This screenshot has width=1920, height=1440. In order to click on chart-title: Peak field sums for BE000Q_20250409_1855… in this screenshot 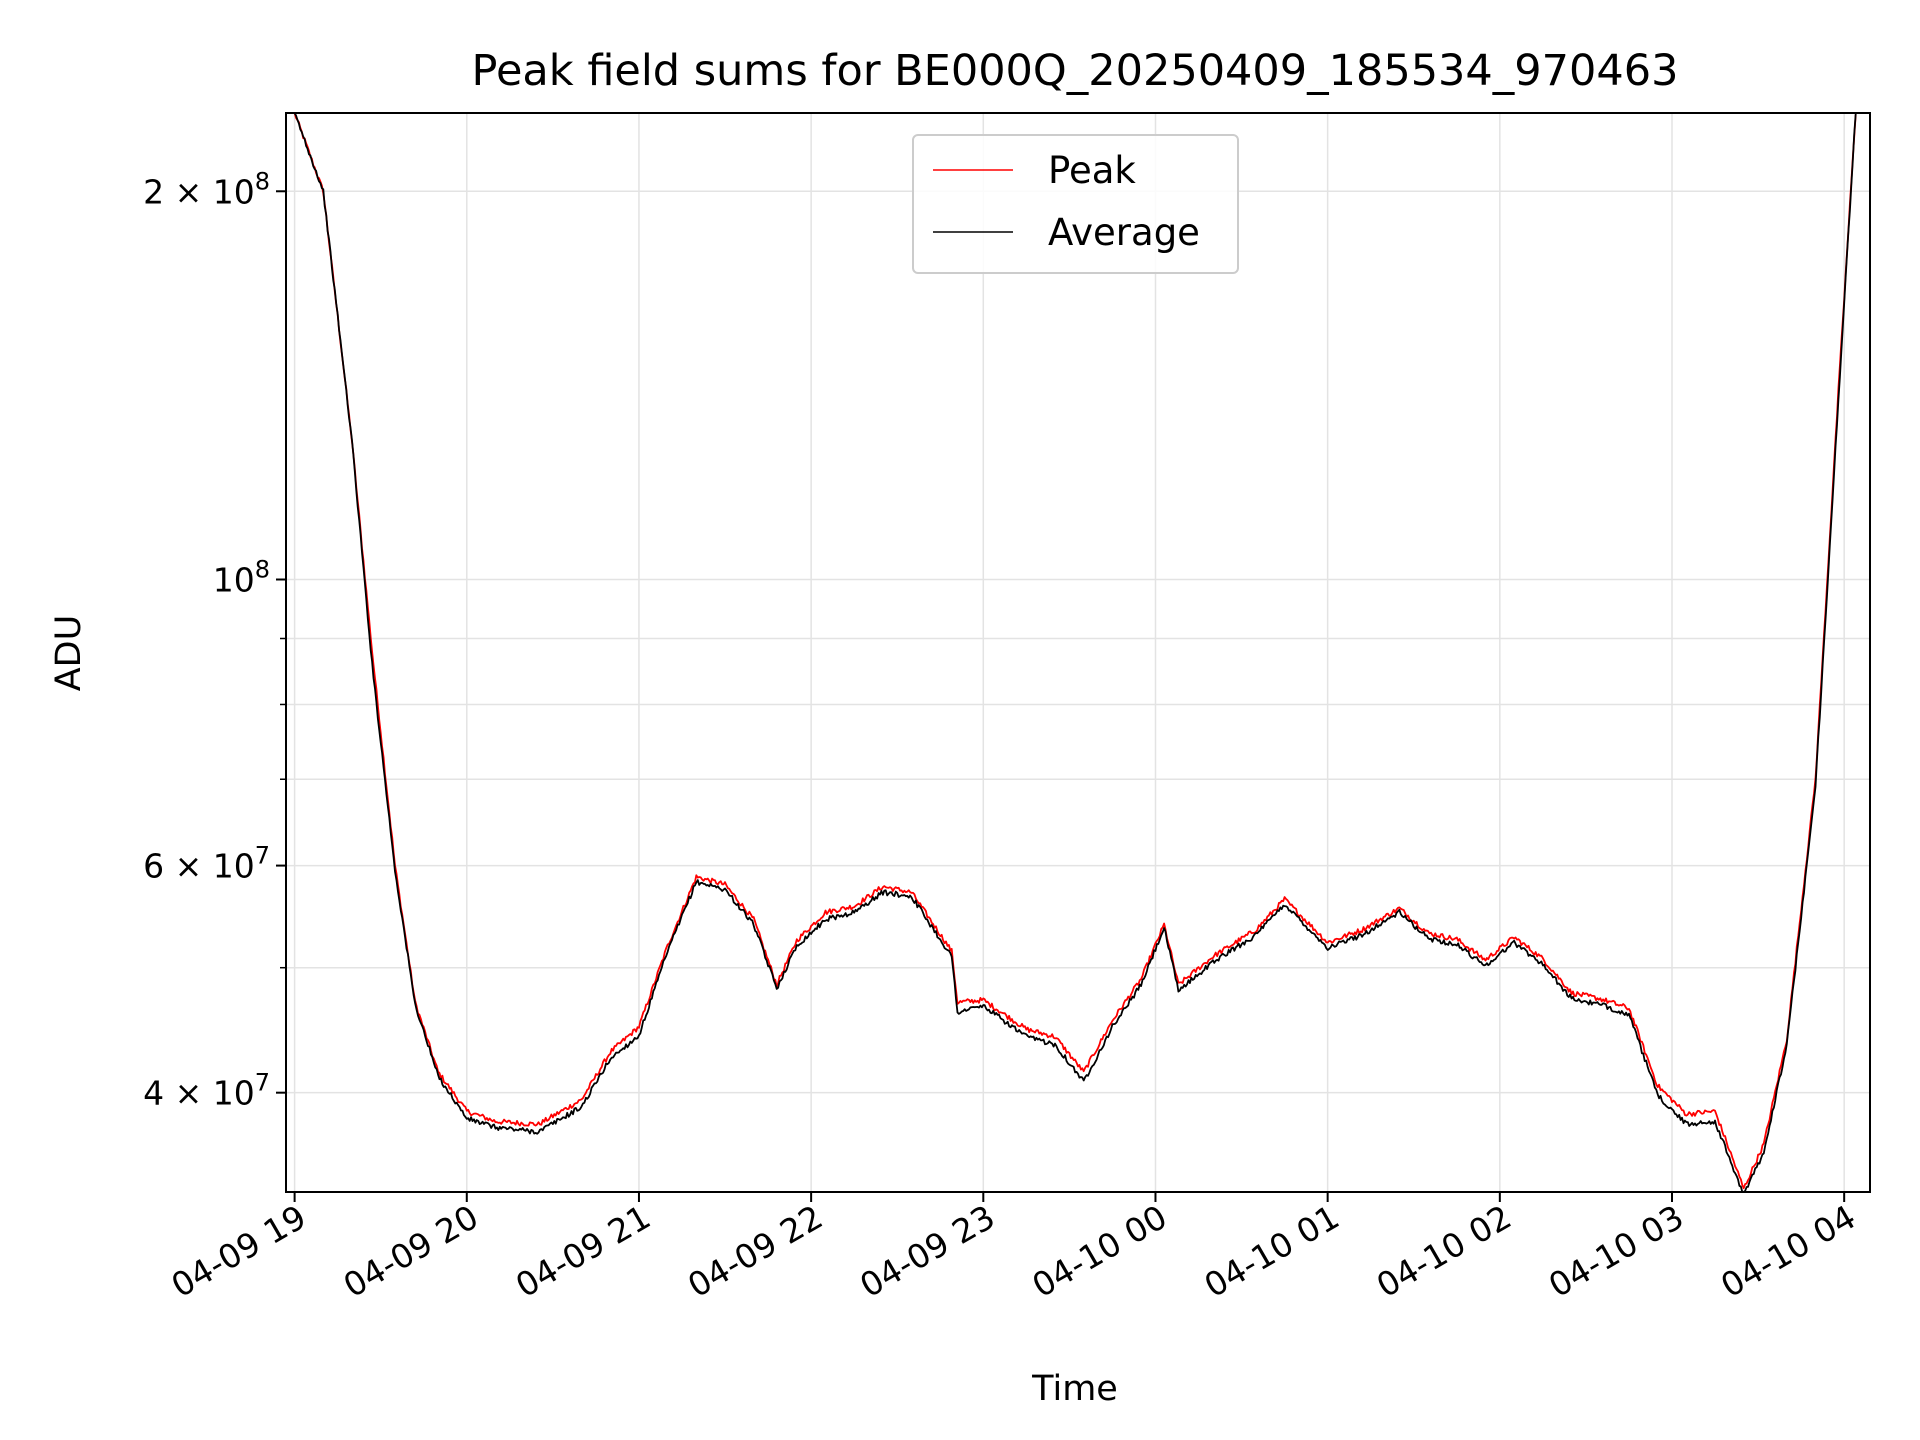, I will do `click(1075, 71)`.